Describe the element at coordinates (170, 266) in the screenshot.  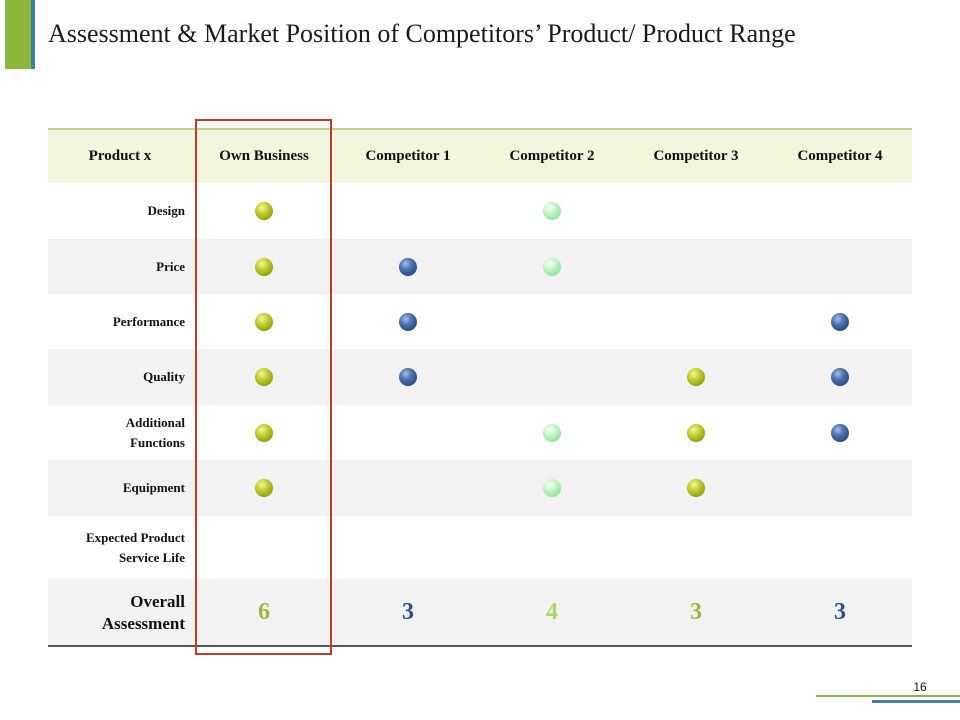
I see `row-label-line: Price` at that location.